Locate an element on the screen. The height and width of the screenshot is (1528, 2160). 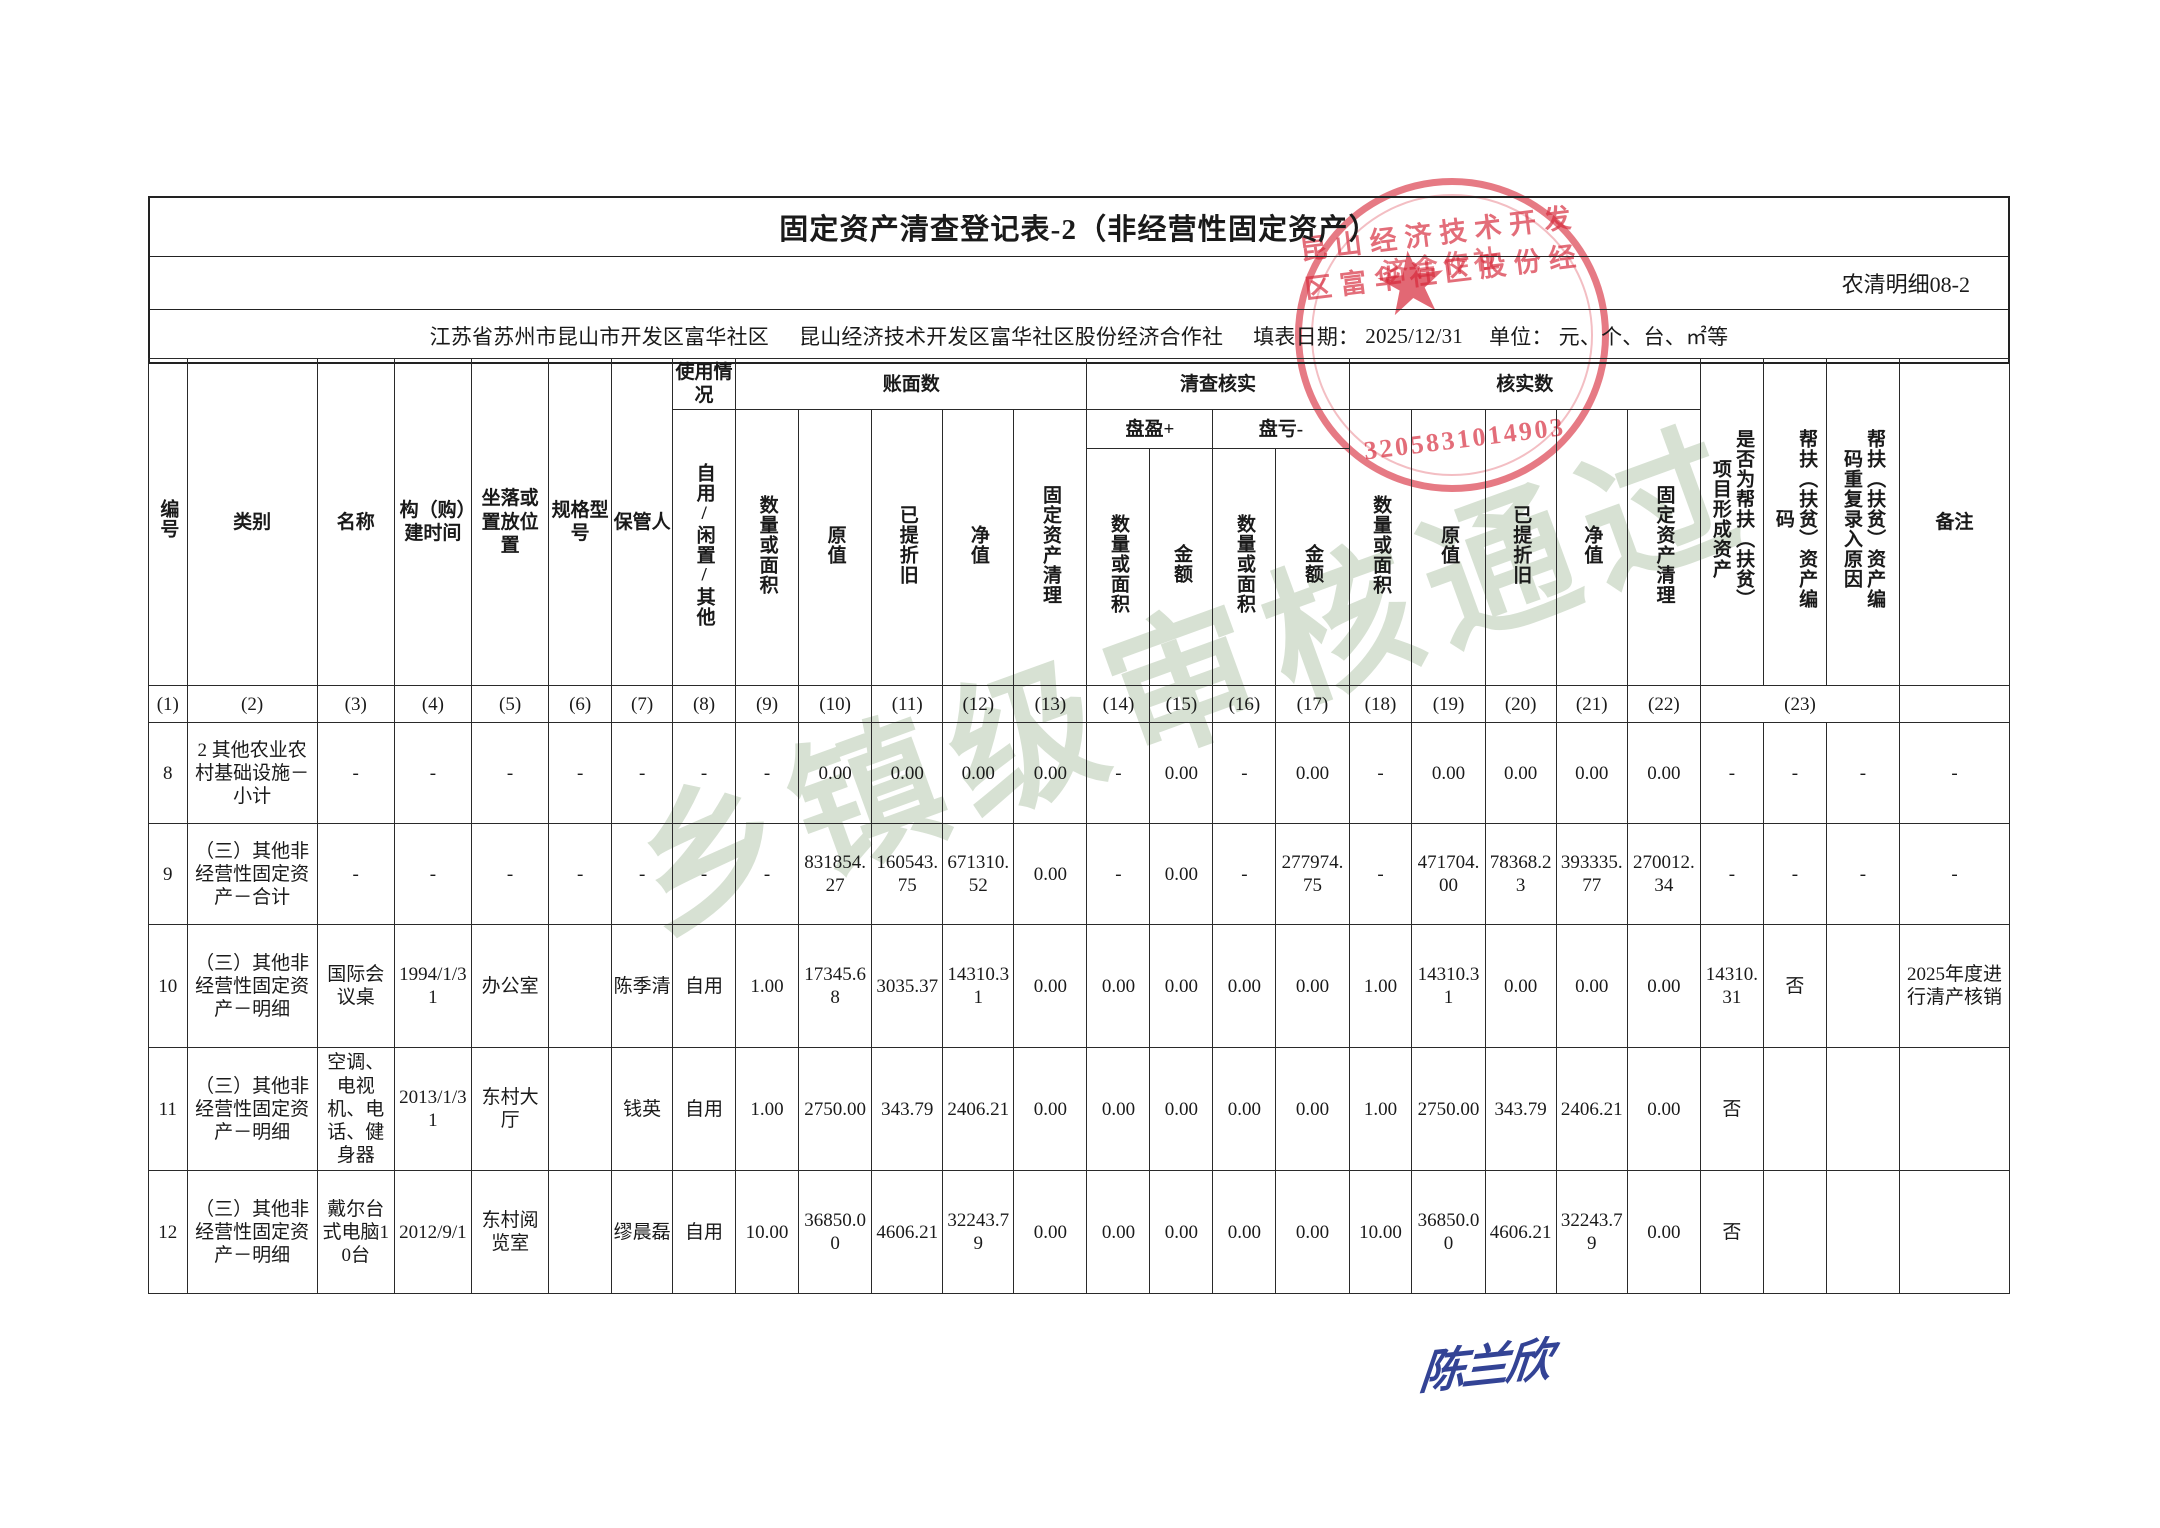
cell-custodian: - is located at coordinates (642, 773).